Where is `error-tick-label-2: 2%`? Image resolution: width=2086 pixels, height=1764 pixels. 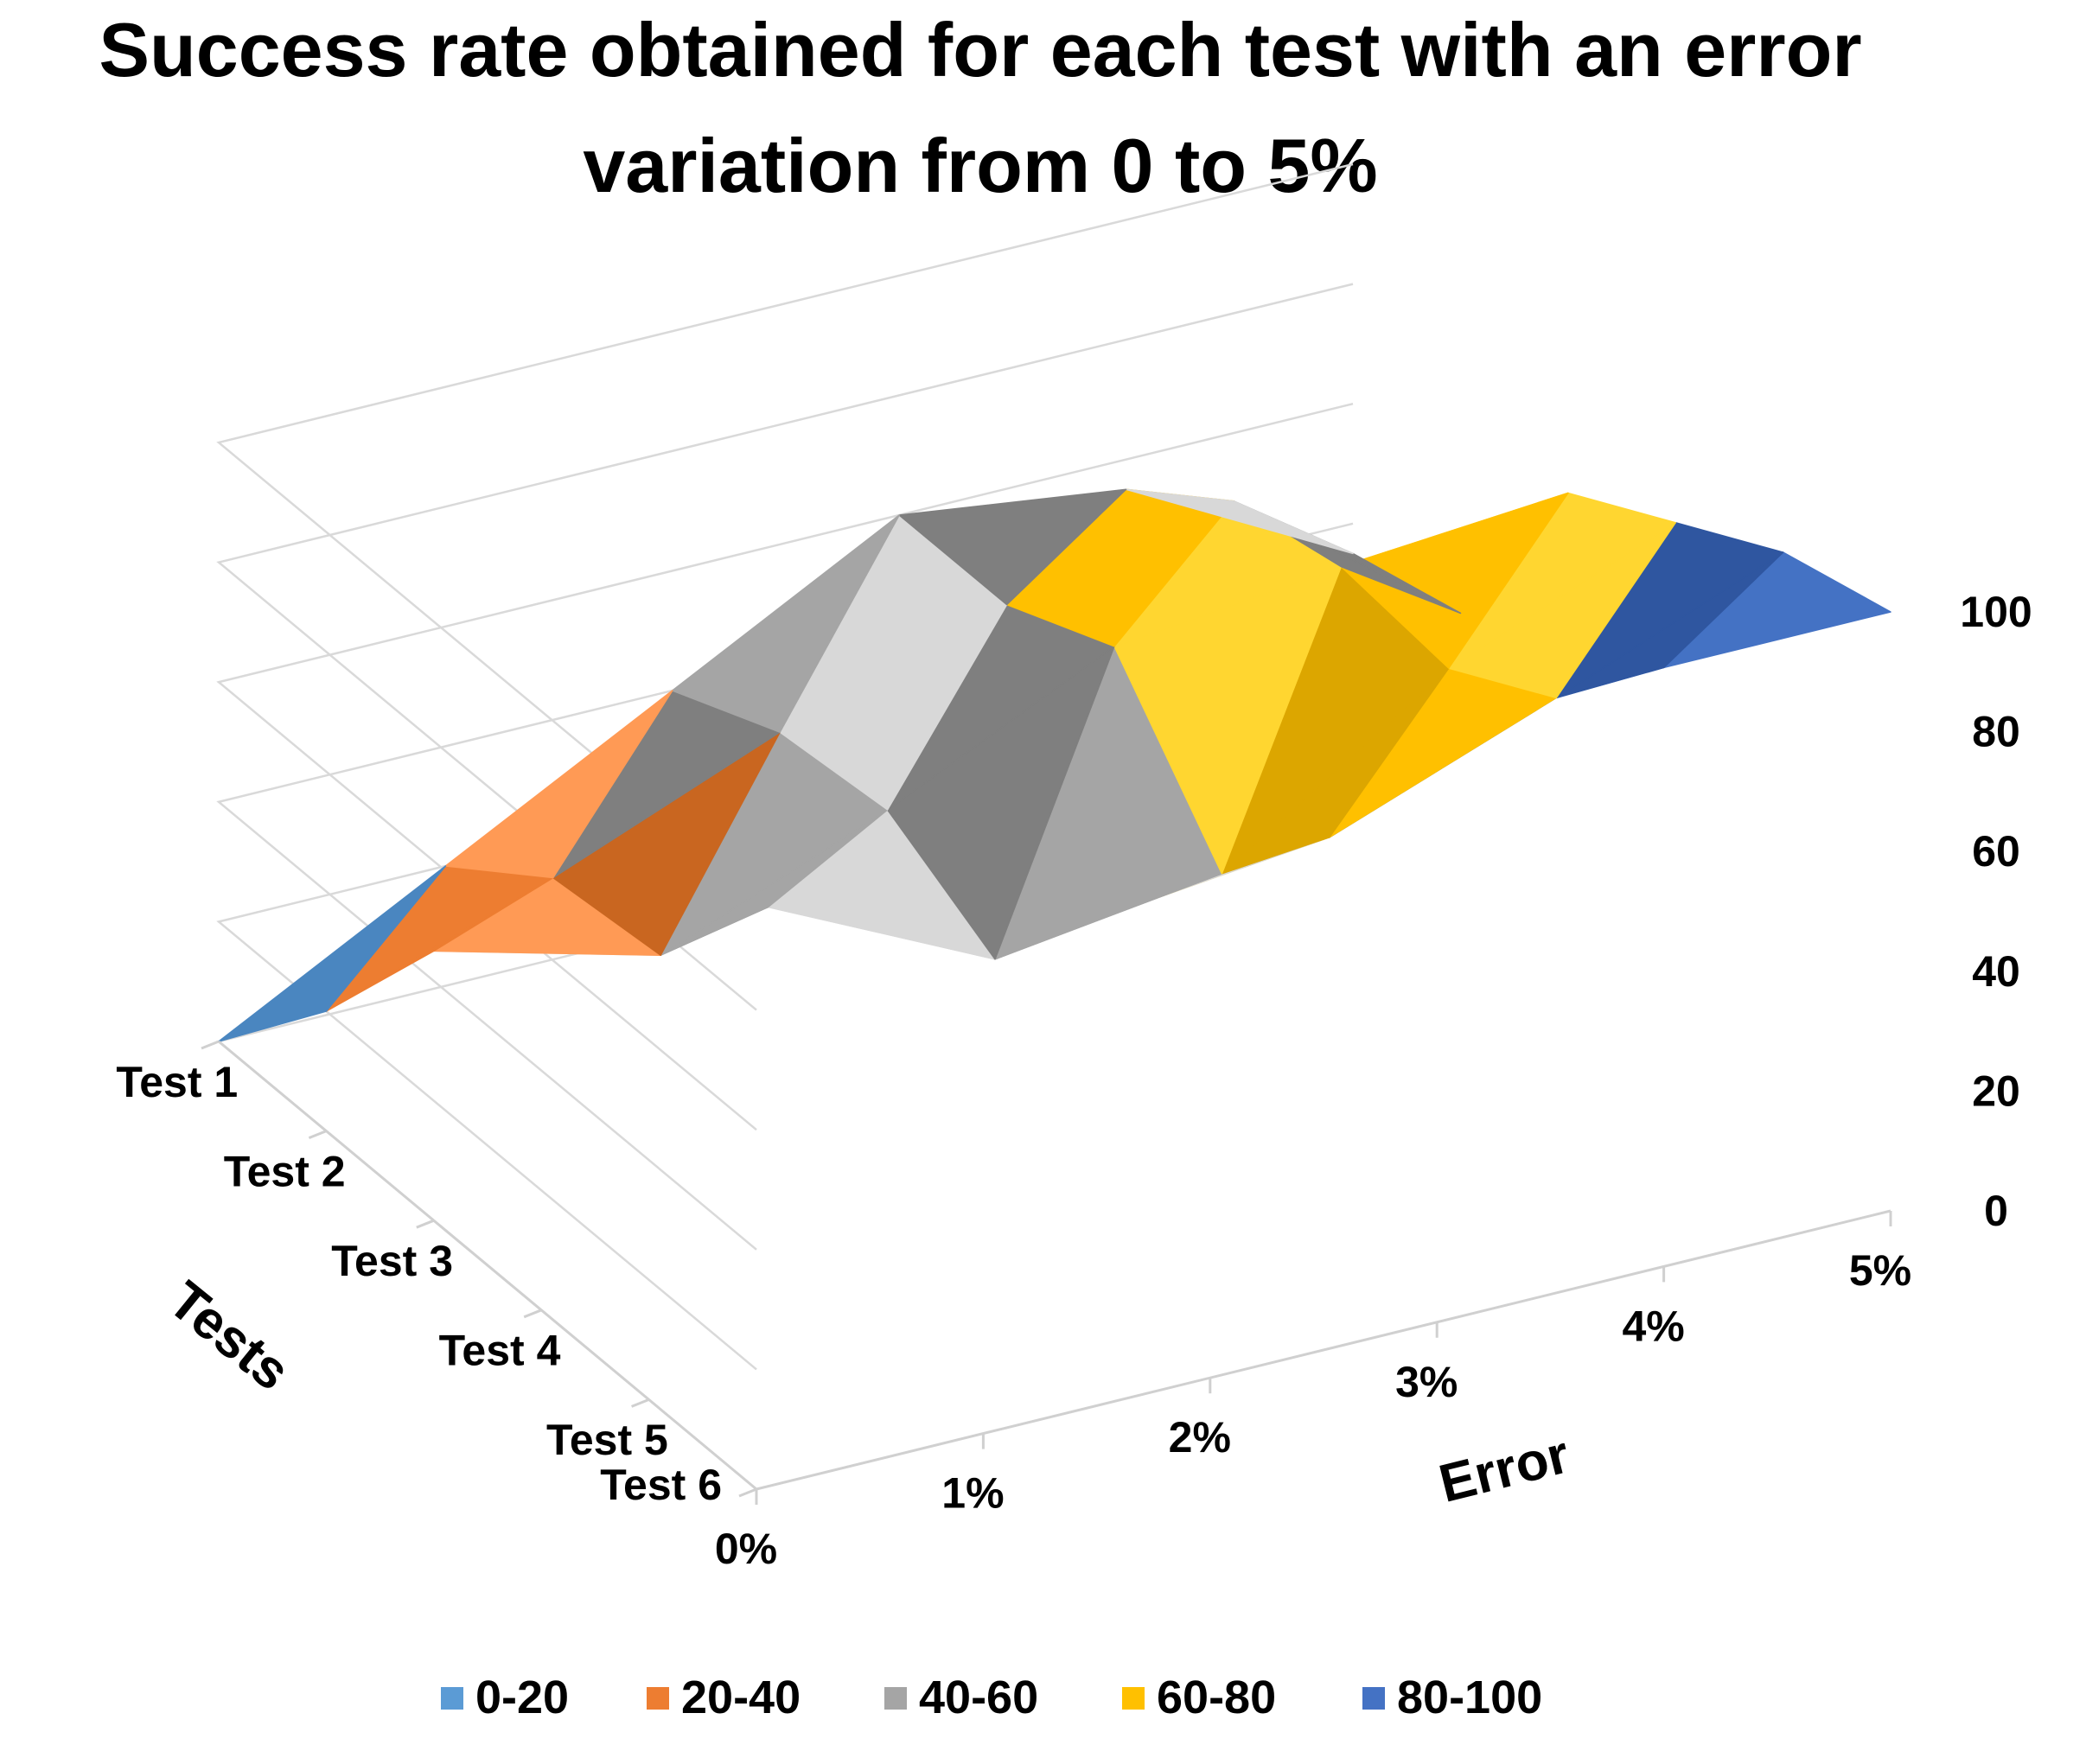 error-tick-label-2: 2% is located at coordinates (1200, 1437).